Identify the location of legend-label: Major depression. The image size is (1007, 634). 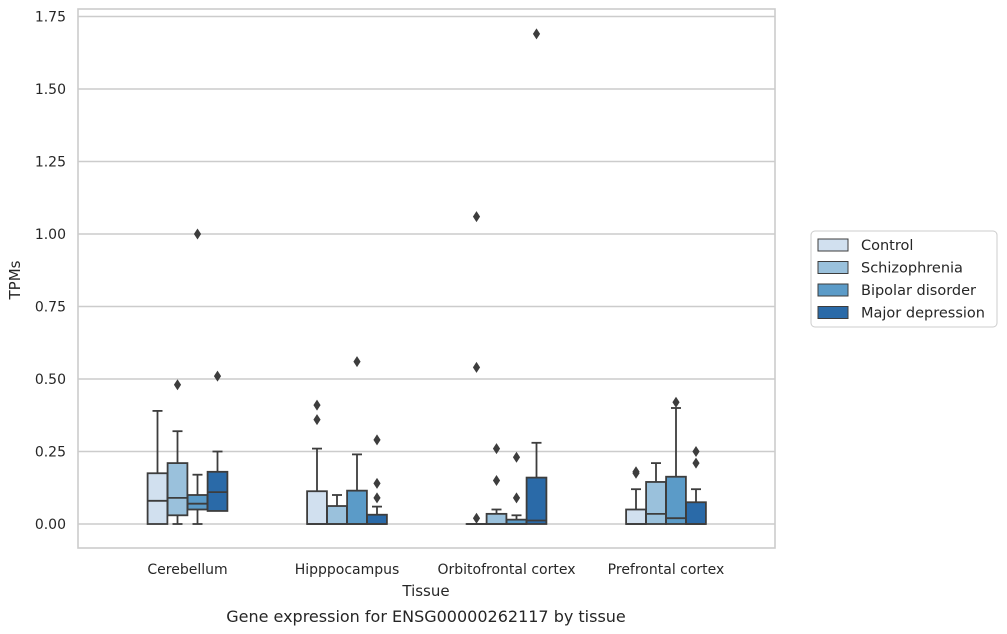
(923, 314).